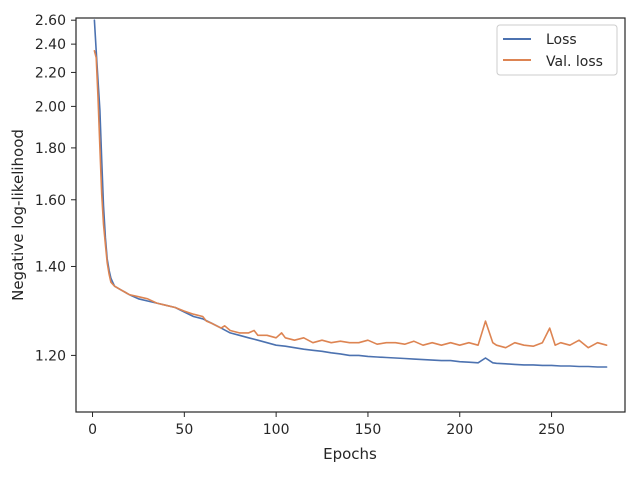 This screenshot has height=480, width=640. I want to click on y-axis-title: Negative log-likelihood, so click(18, 215).